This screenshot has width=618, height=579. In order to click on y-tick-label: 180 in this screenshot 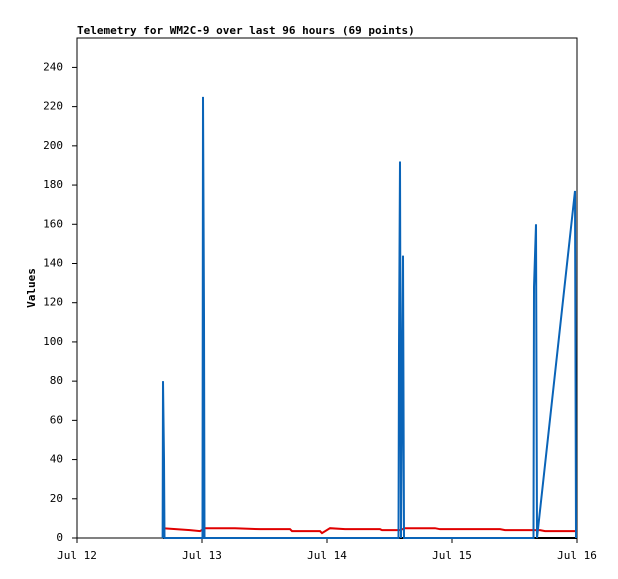, I will do `click(53, 184)`.